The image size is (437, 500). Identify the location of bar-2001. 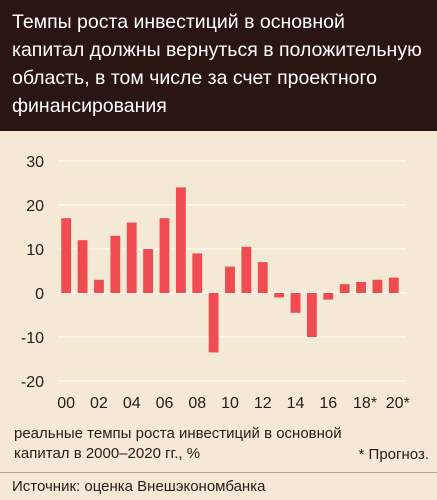
(82, 266).